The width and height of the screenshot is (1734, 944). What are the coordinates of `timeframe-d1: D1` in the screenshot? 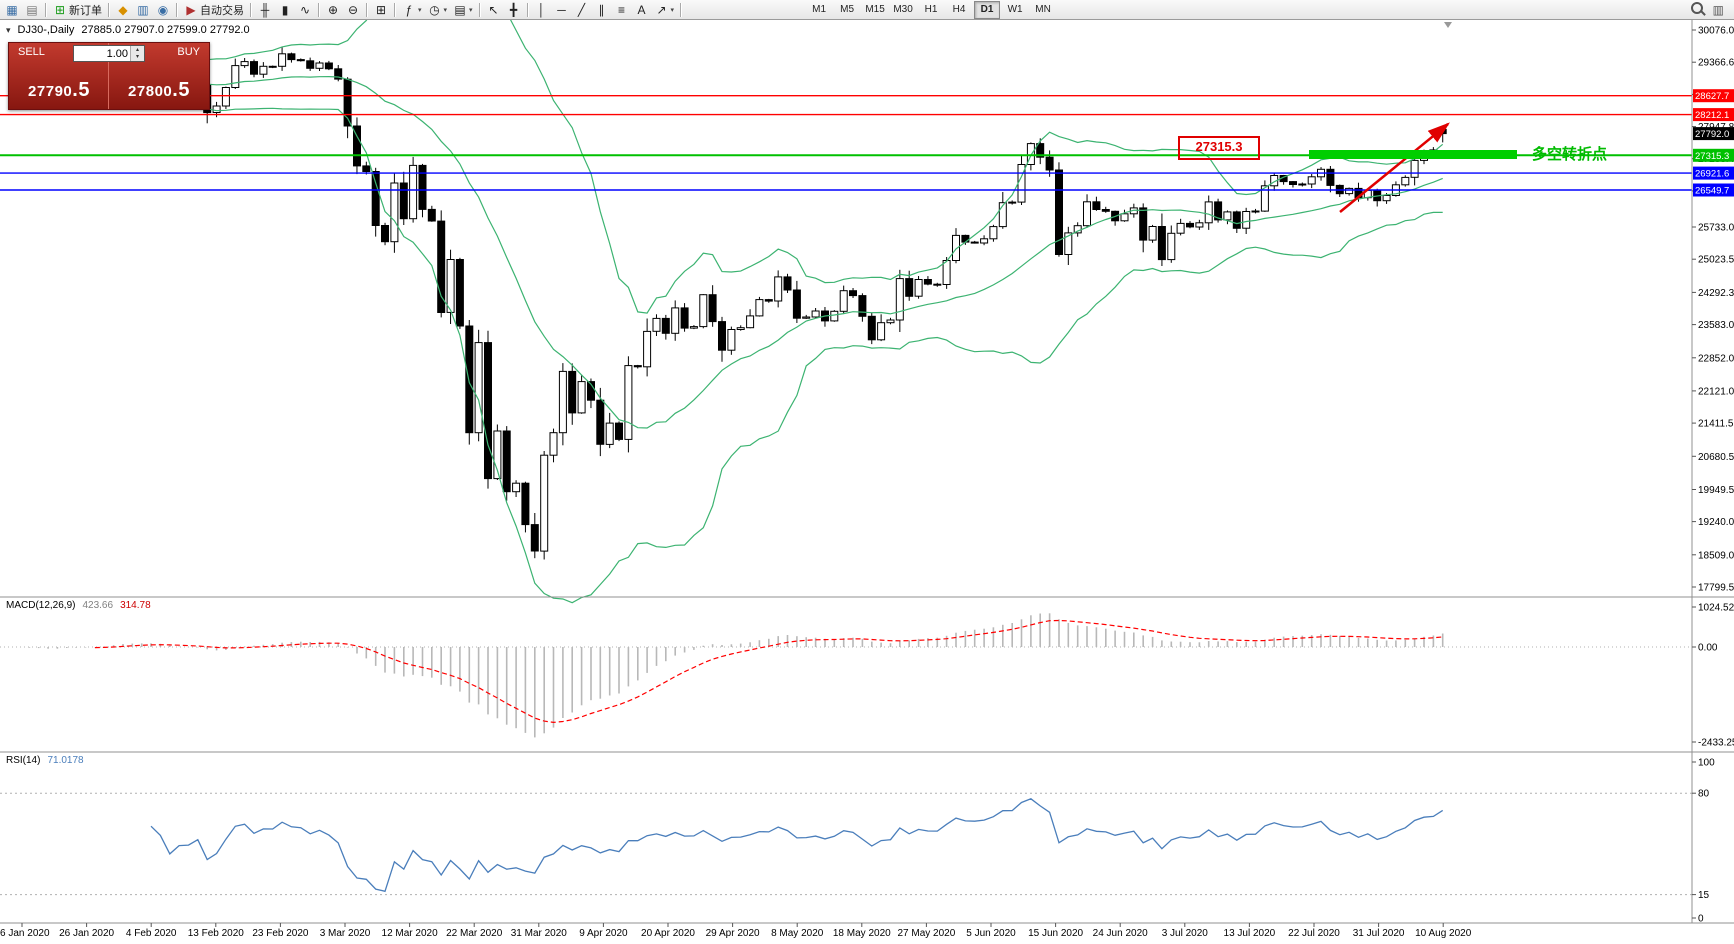 It's located at (987, 9).